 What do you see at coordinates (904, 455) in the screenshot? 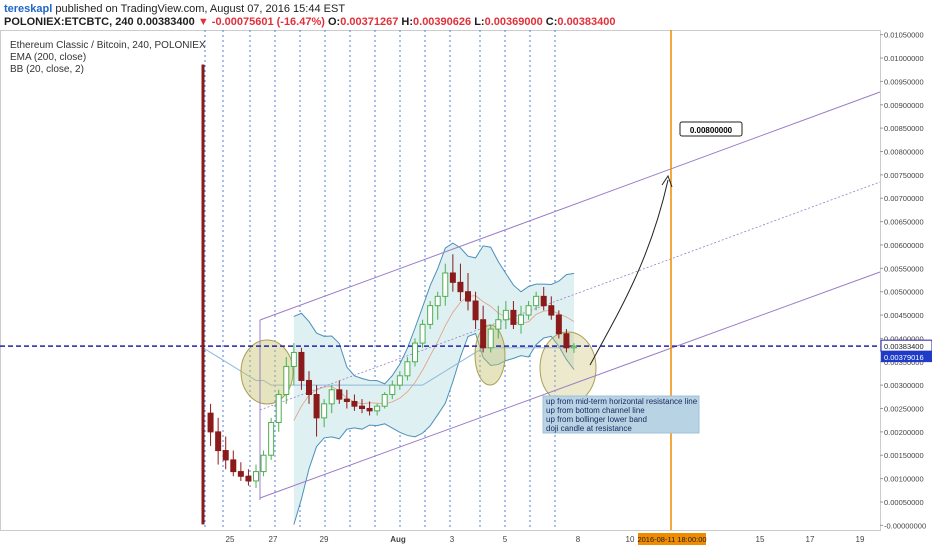
I see `y-tick-label: 0.00150000` at bounding box center [904, 455].